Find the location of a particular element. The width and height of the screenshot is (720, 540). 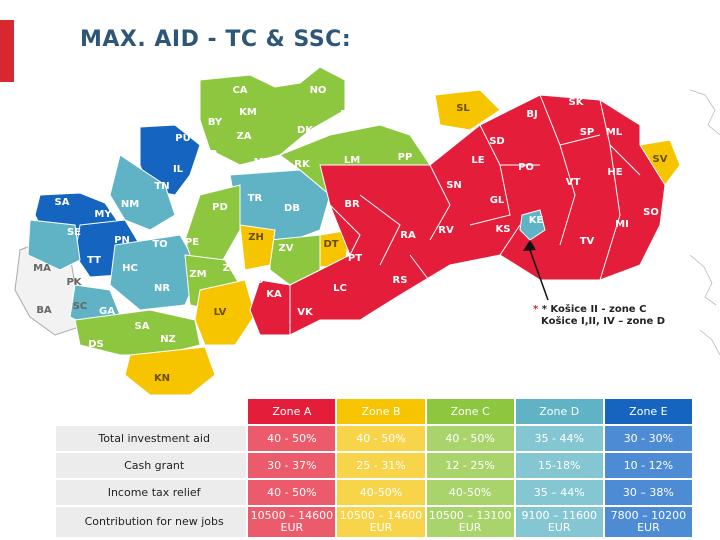

cell-zone-b: 10500 – 14600 EUR is located at coordinates (381, 522).